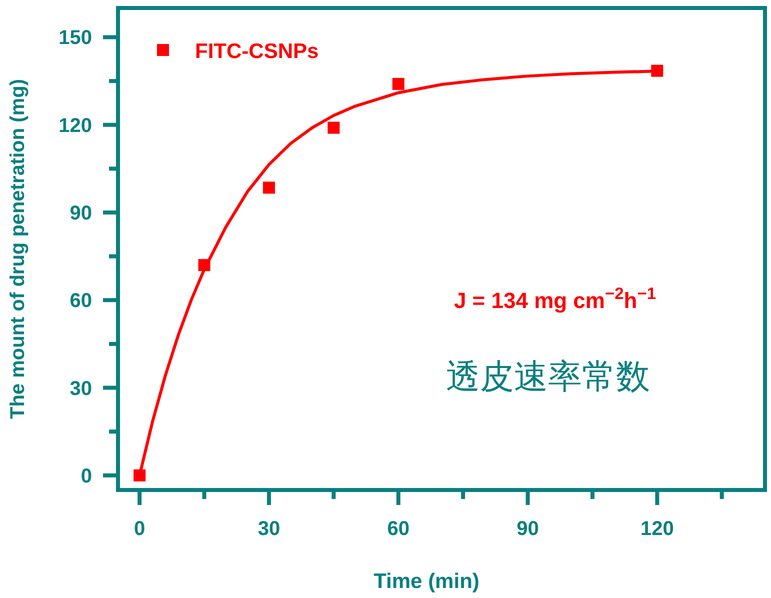  What do you see at coordinates (75, 125) in the screenshot?
I see `y-tick-label: 120` at bounding box center [75, 125].